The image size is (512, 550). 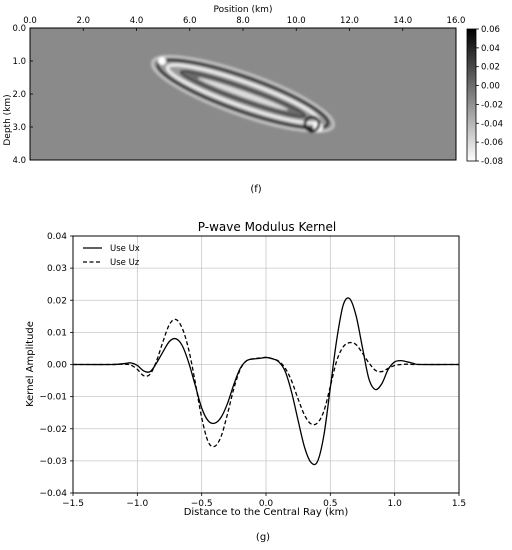 What do you see at coordinates (395, 504) in the screenshot?
I see `x-tick-label: 1.0` at bounding box center [395, 504].